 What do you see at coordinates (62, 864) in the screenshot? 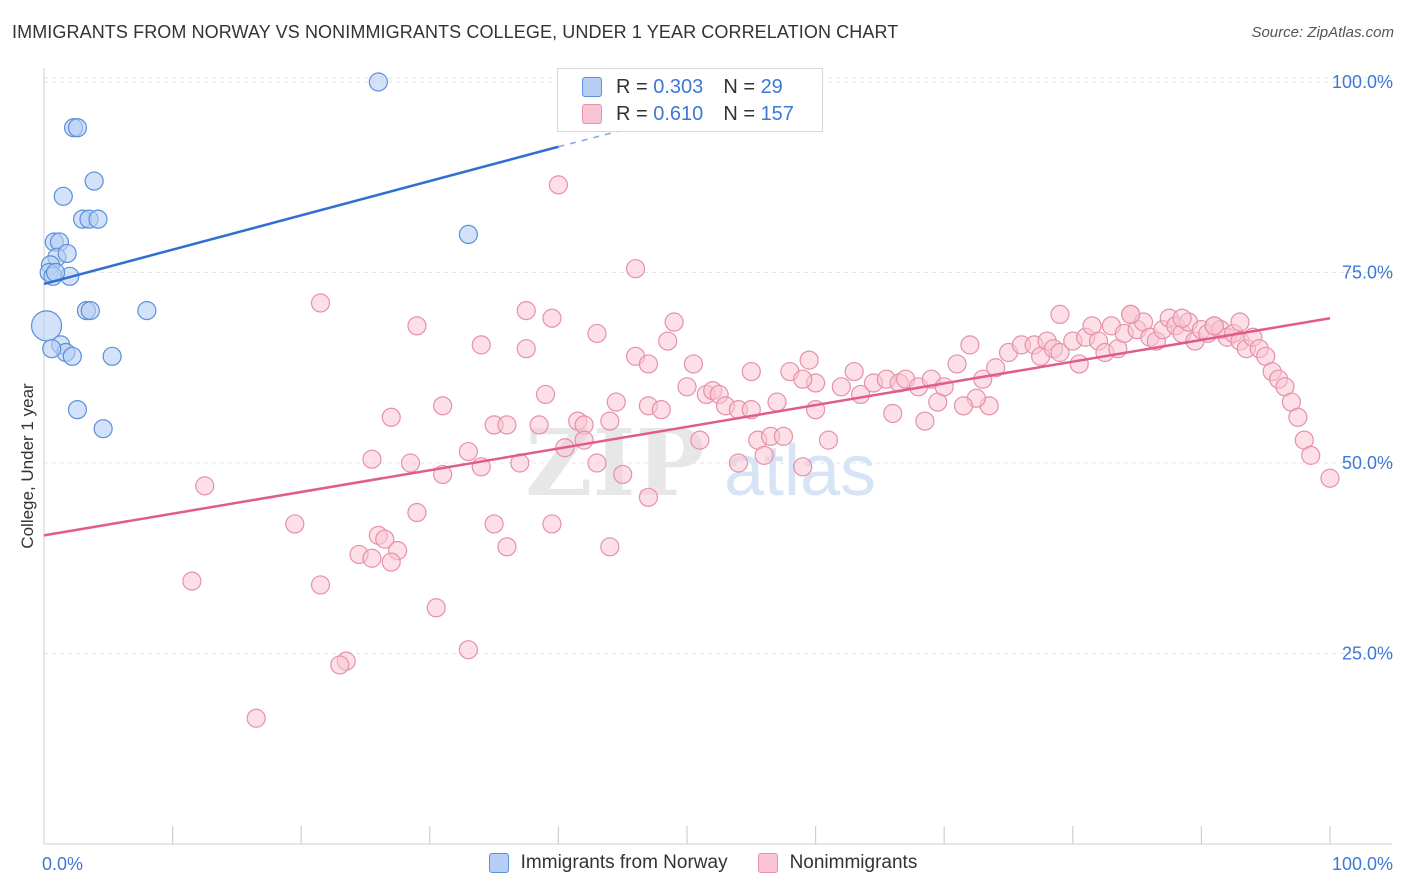
I see `x-tick-label: 0.0%` at bounding box center [62, 864].